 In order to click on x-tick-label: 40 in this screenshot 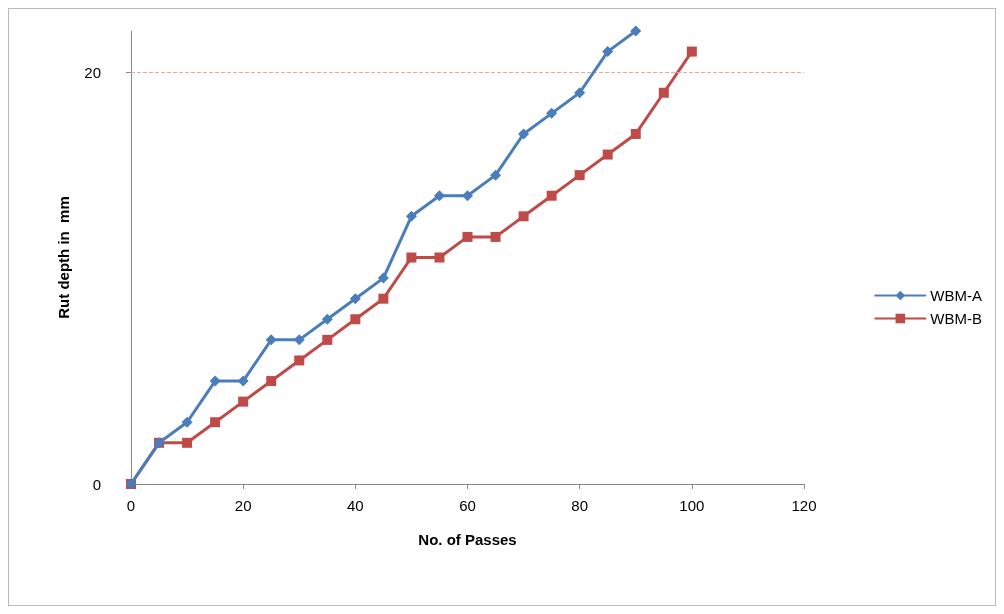, I will do `click(355, 505)`.